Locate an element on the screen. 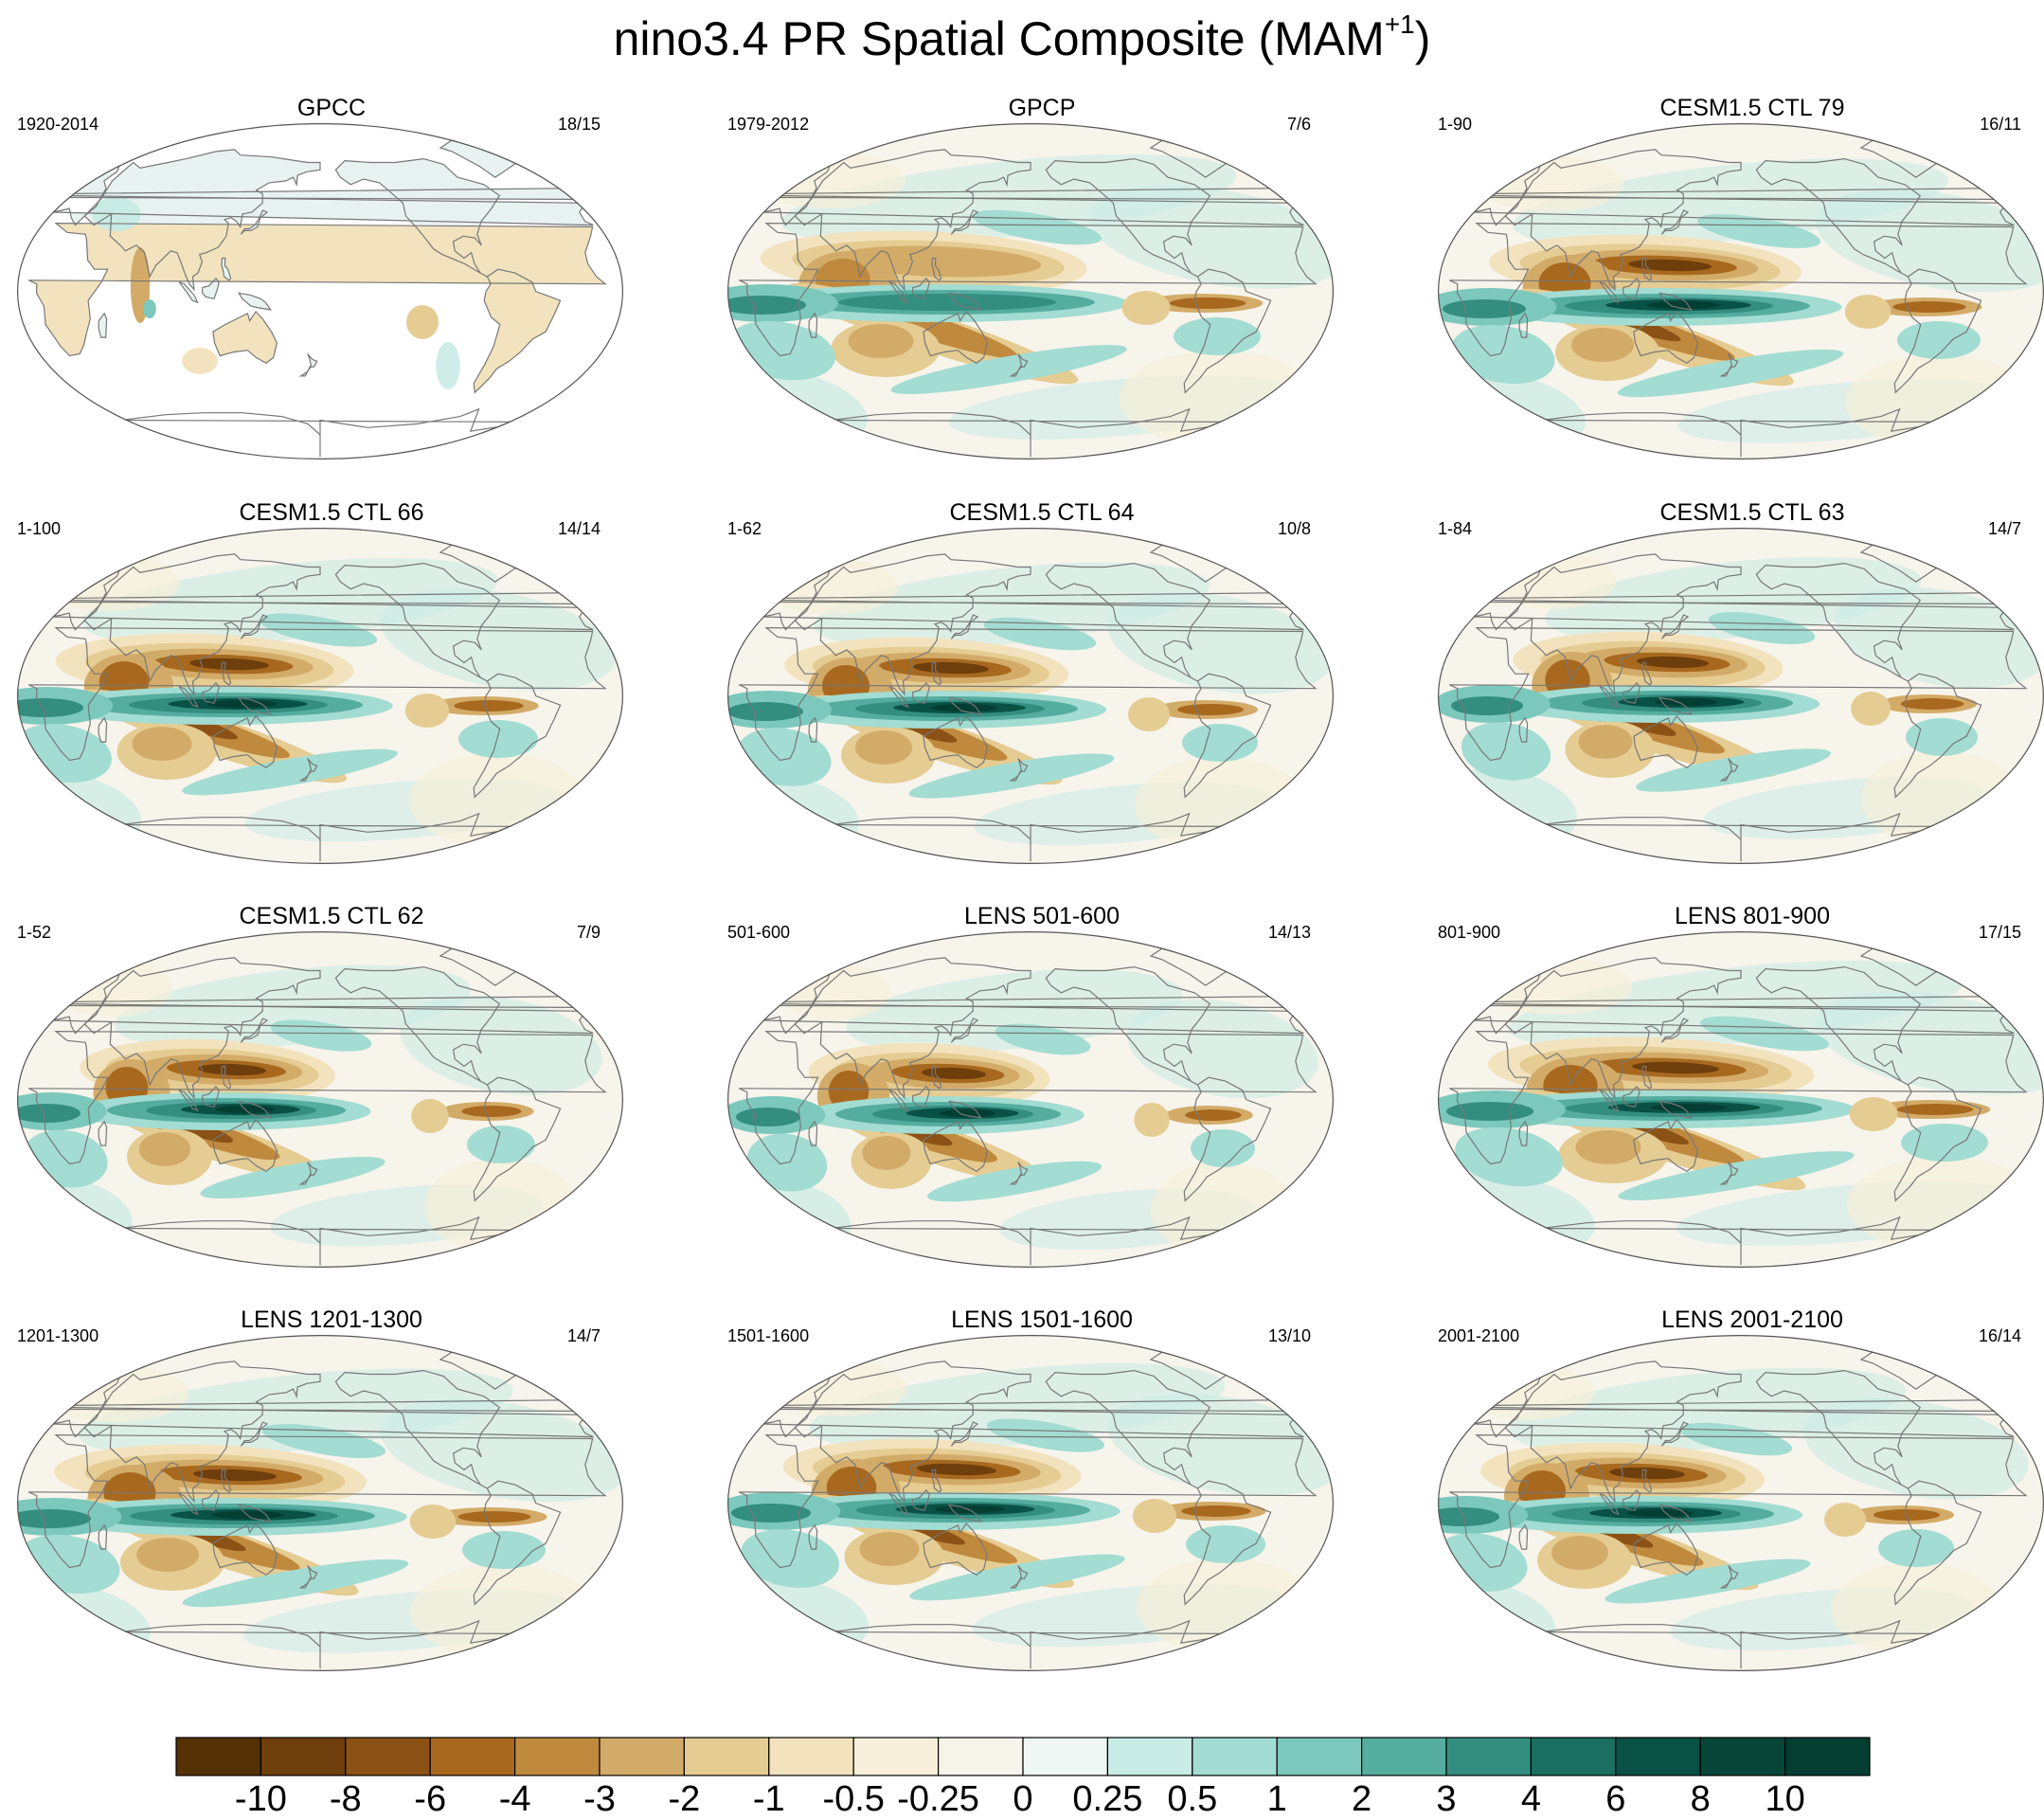  panel-event-counts: 7/9 is located at coordinates (588, 933).